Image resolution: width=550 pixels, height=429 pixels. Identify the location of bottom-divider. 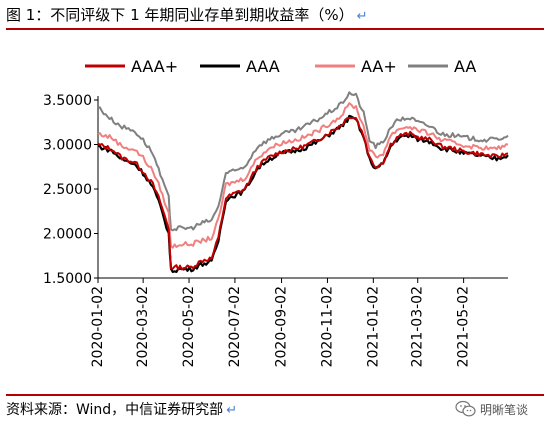
(275, 395).